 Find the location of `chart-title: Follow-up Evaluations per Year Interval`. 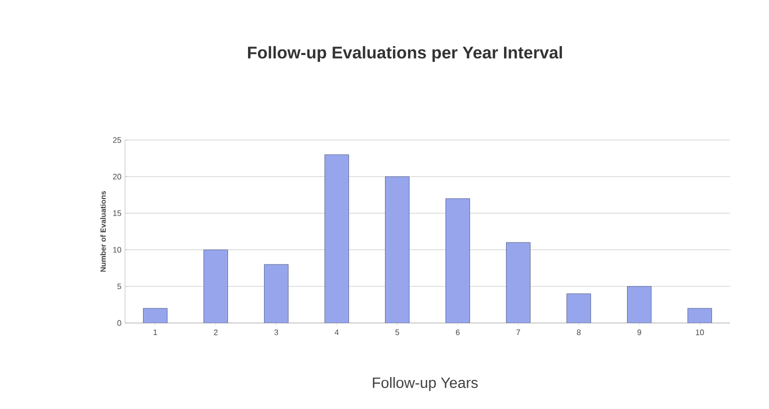

chart-title: Follow-up Evaluations per Year Interval is located at coordinates (405, 54).